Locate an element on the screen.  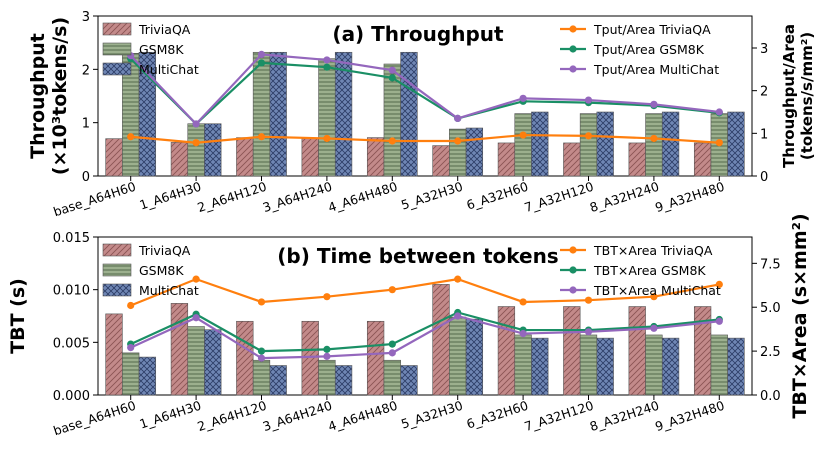
bar-gsm8k-8_A32H240 is located at coordinates (654, 145).